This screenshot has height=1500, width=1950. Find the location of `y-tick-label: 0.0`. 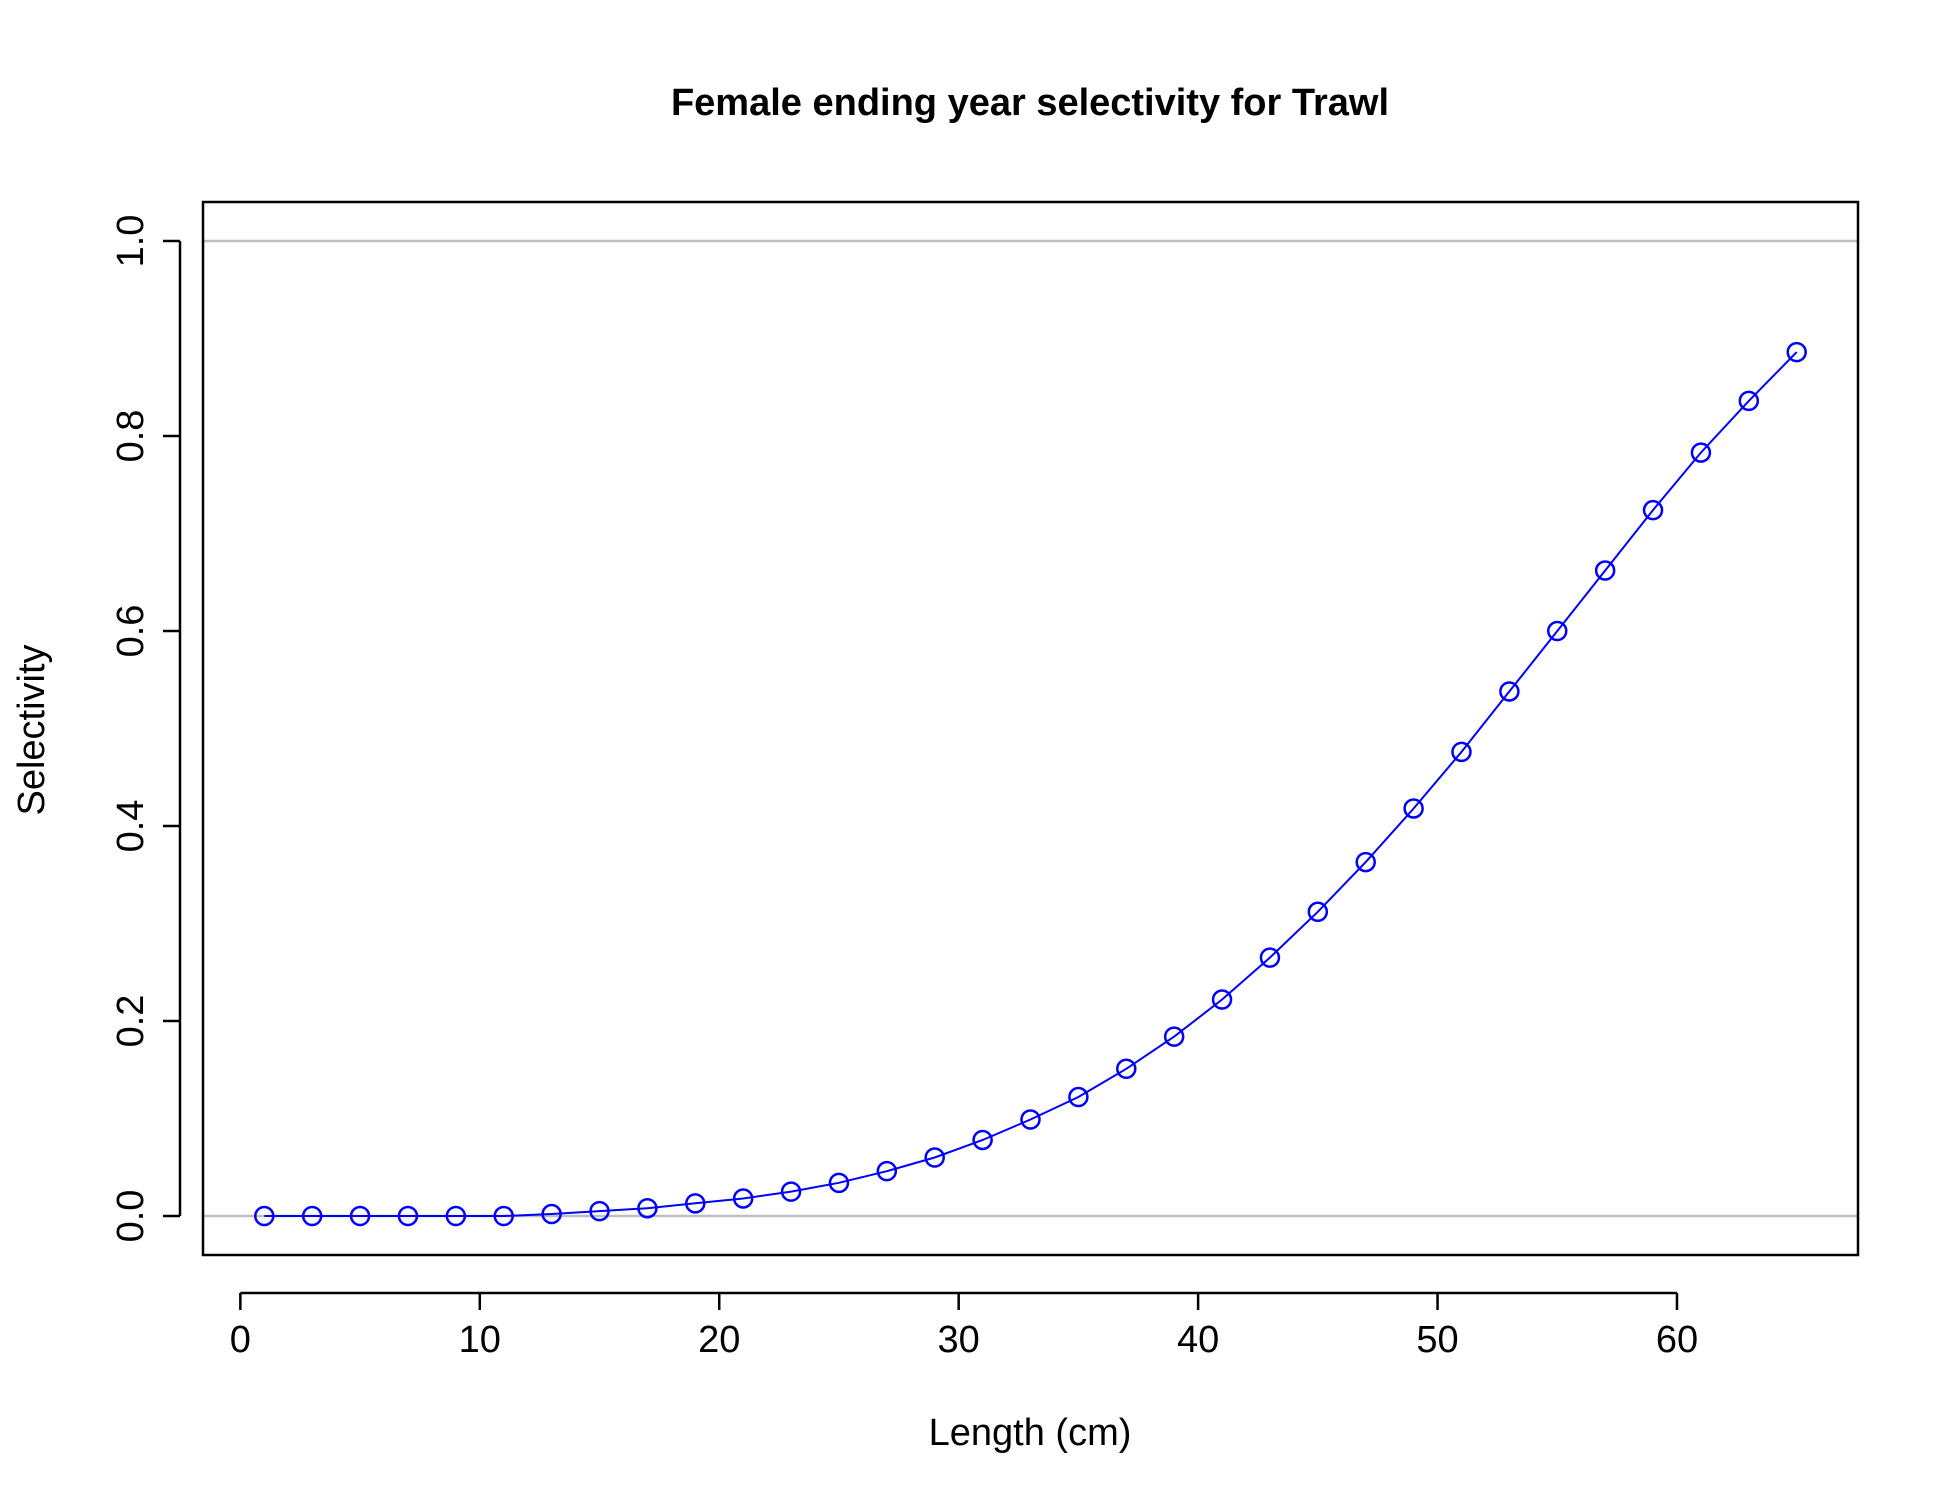

y-tick-label: 0.0 is located at coordinates (131, 1216).